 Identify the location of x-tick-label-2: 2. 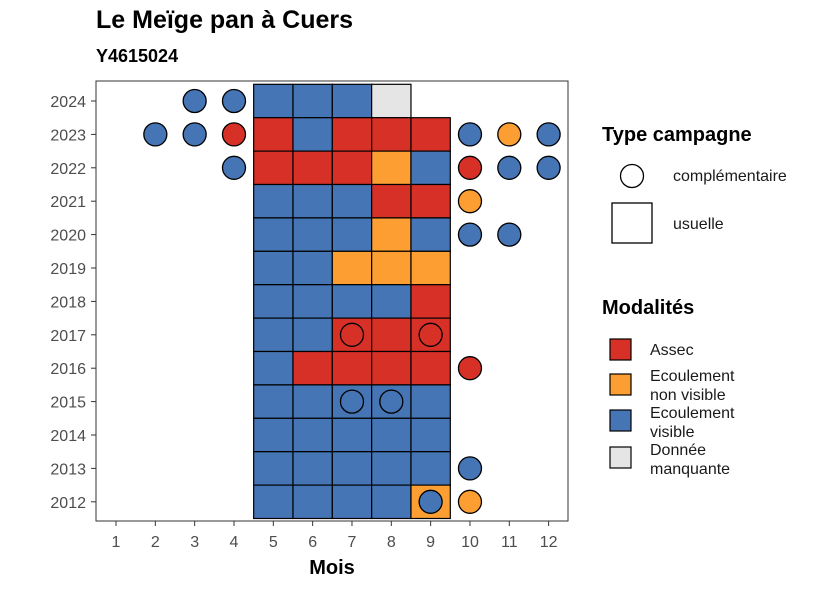
(155, 542).